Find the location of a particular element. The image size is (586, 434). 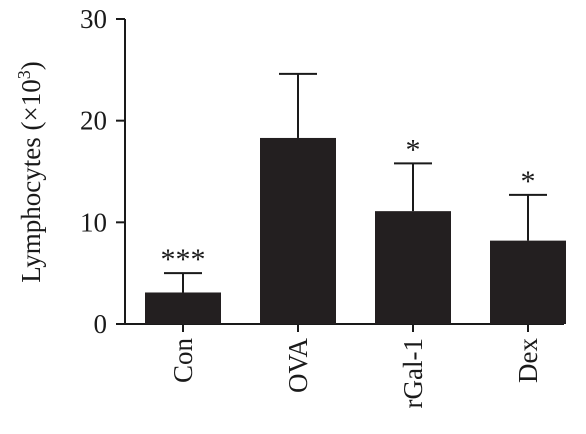

significance-con: *** is located at coordinates (183, 259).